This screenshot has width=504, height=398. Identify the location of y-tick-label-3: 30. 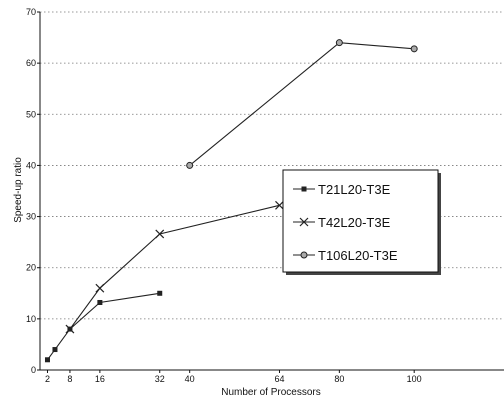
(31, 217).